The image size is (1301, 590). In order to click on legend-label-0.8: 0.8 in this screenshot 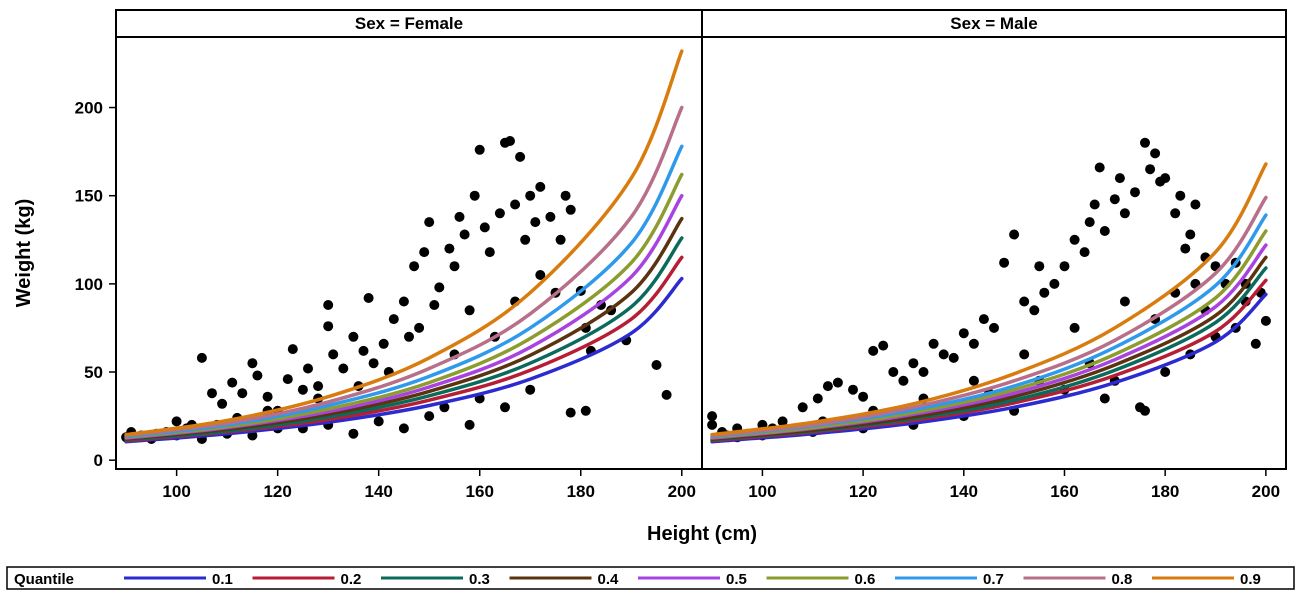, I will do `click(1122, 579)`.